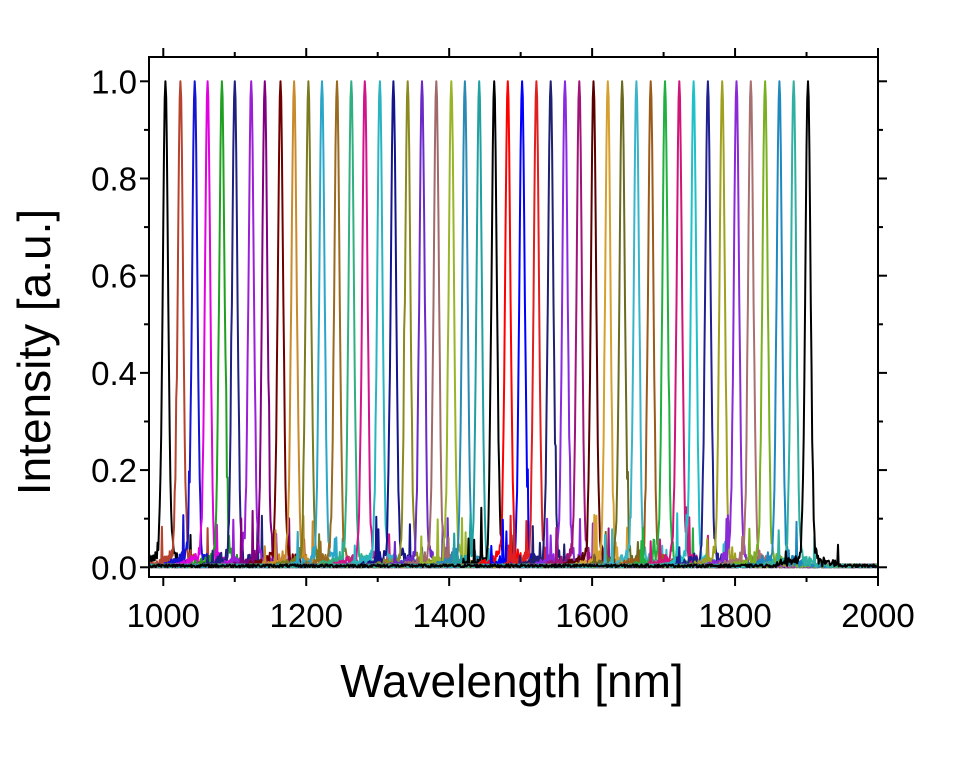  Describe the element at coordinates (511, 681) in the screenshot. I see `x-axis-title: Wavelength [nm]` at that location.